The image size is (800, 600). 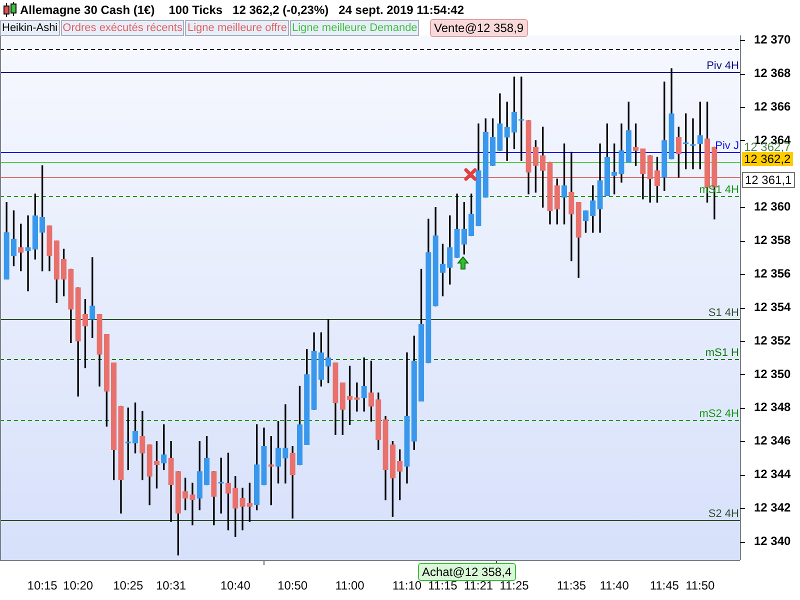 I want to click on ref-line-label: S2 4H, so click(x=724, y=514).